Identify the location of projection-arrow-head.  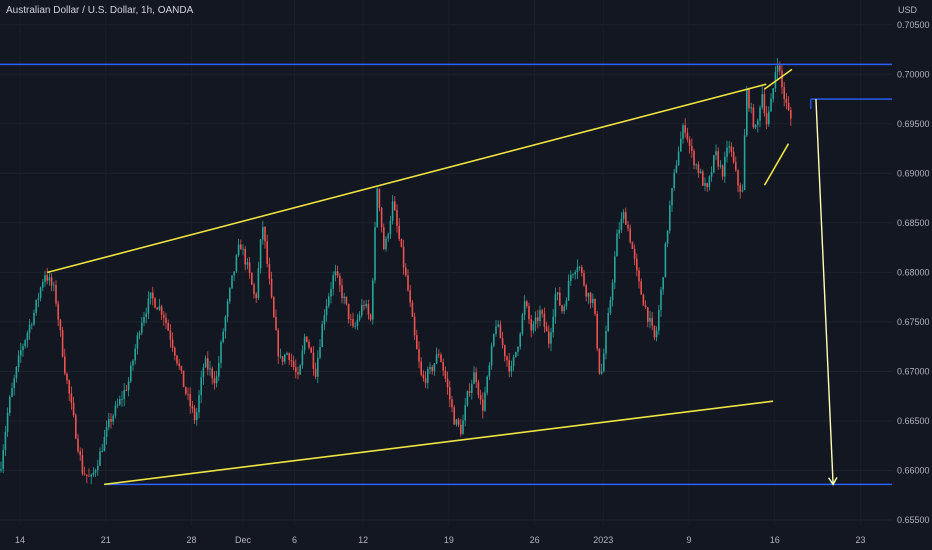
(833, 481).